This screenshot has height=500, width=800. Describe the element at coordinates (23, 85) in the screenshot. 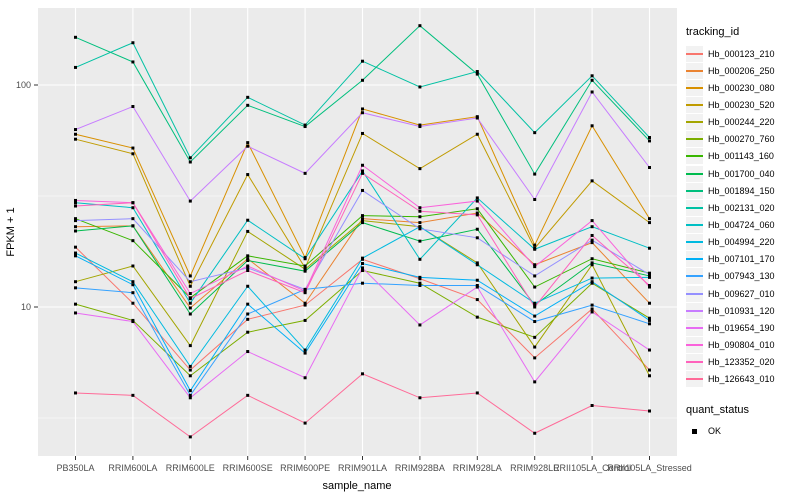

I see `y-tick-label: 100` at that location.